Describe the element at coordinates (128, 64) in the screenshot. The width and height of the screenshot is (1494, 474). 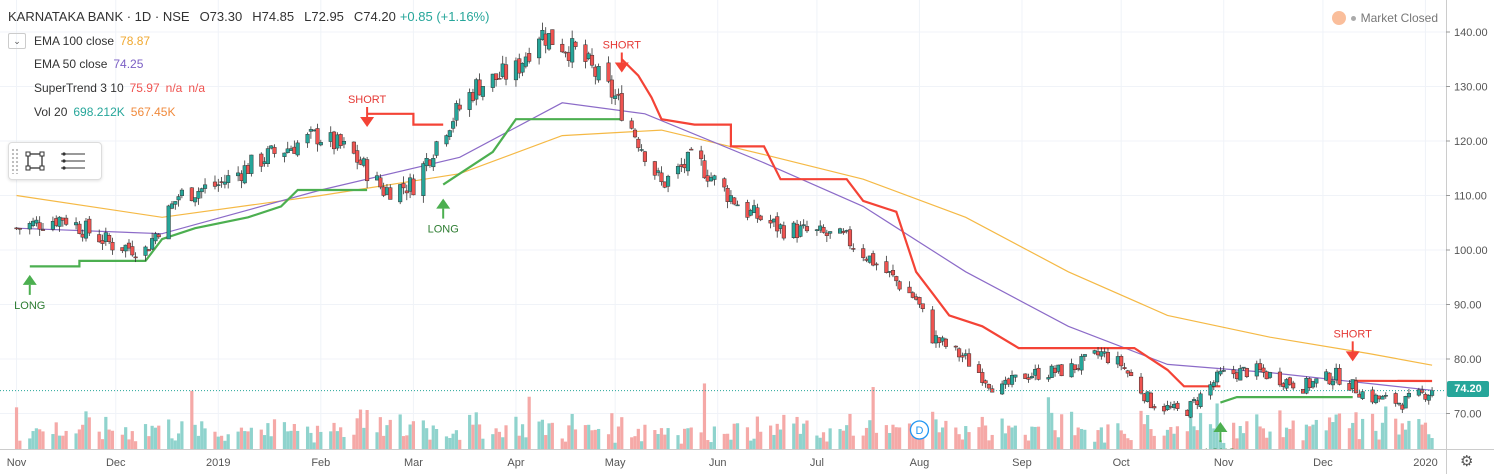
I see `legend-ema50-value: 74.25` at that location.